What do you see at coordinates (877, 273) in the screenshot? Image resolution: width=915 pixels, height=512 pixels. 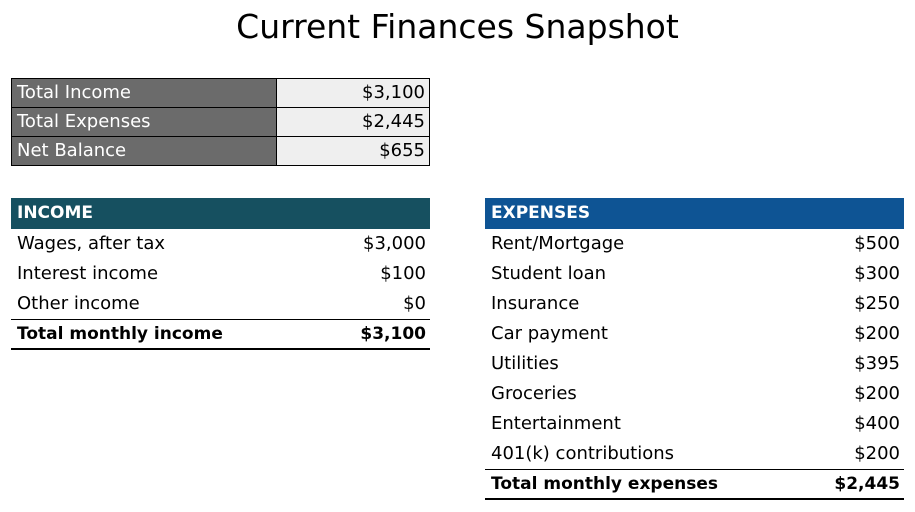 I see `item-value: $300` at bounding box center [877, 273].